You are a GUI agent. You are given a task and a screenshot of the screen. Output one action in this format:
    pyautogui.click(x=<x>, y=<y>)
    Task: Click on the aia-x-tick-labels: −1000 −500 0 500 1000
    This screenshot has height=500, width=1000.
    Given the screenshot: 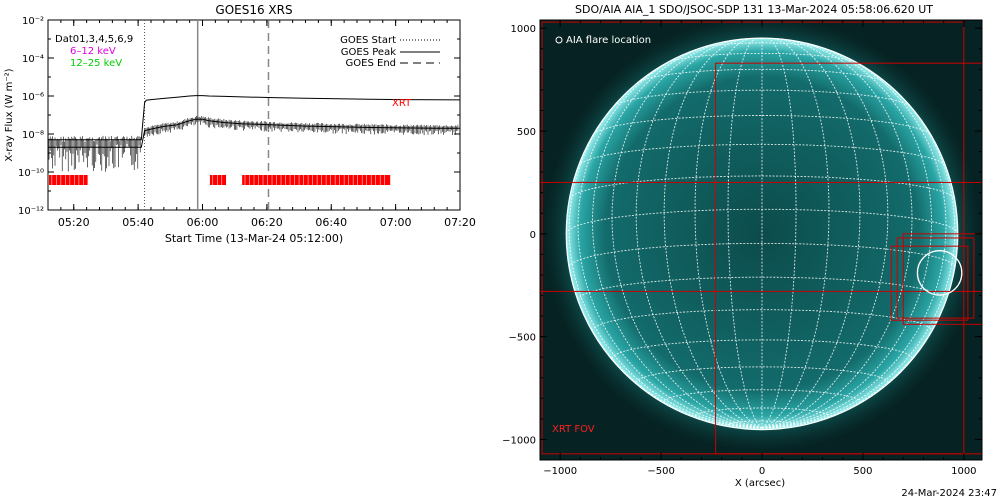 What is the action you would take?
    pyautogui.click(x=759, y=471)
    